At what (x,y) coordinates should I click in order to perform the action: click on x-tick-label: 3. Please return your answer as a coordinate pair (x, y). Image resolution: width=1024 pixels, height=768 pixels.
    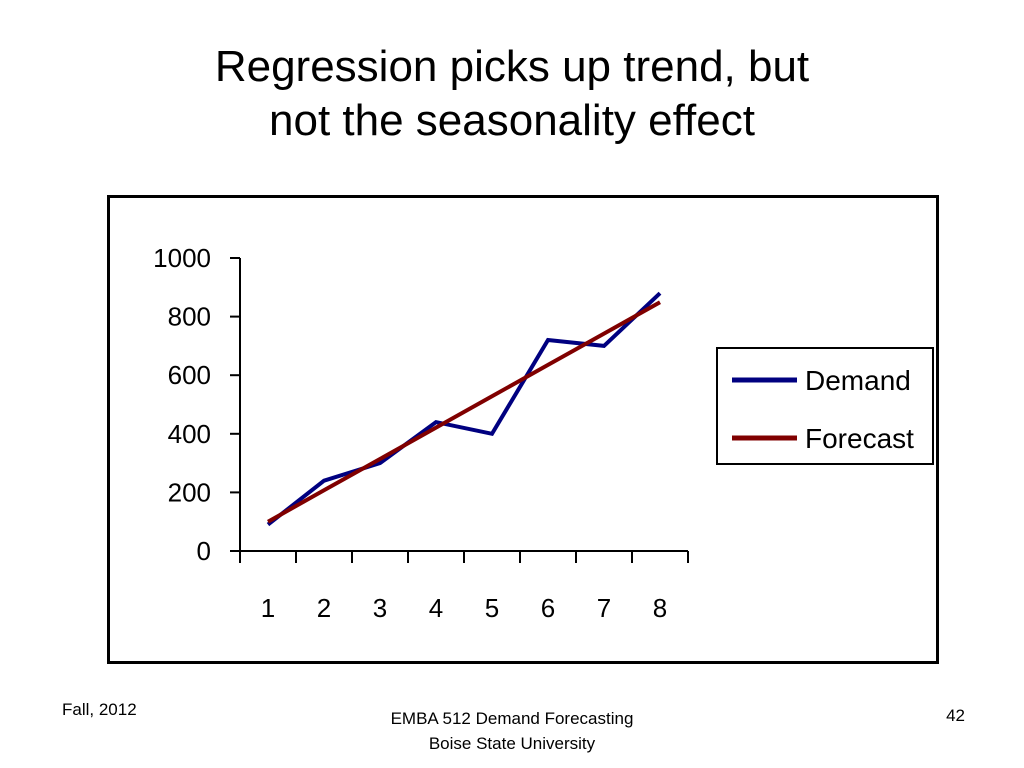
    Looking at the image, I should click on (380, 608).